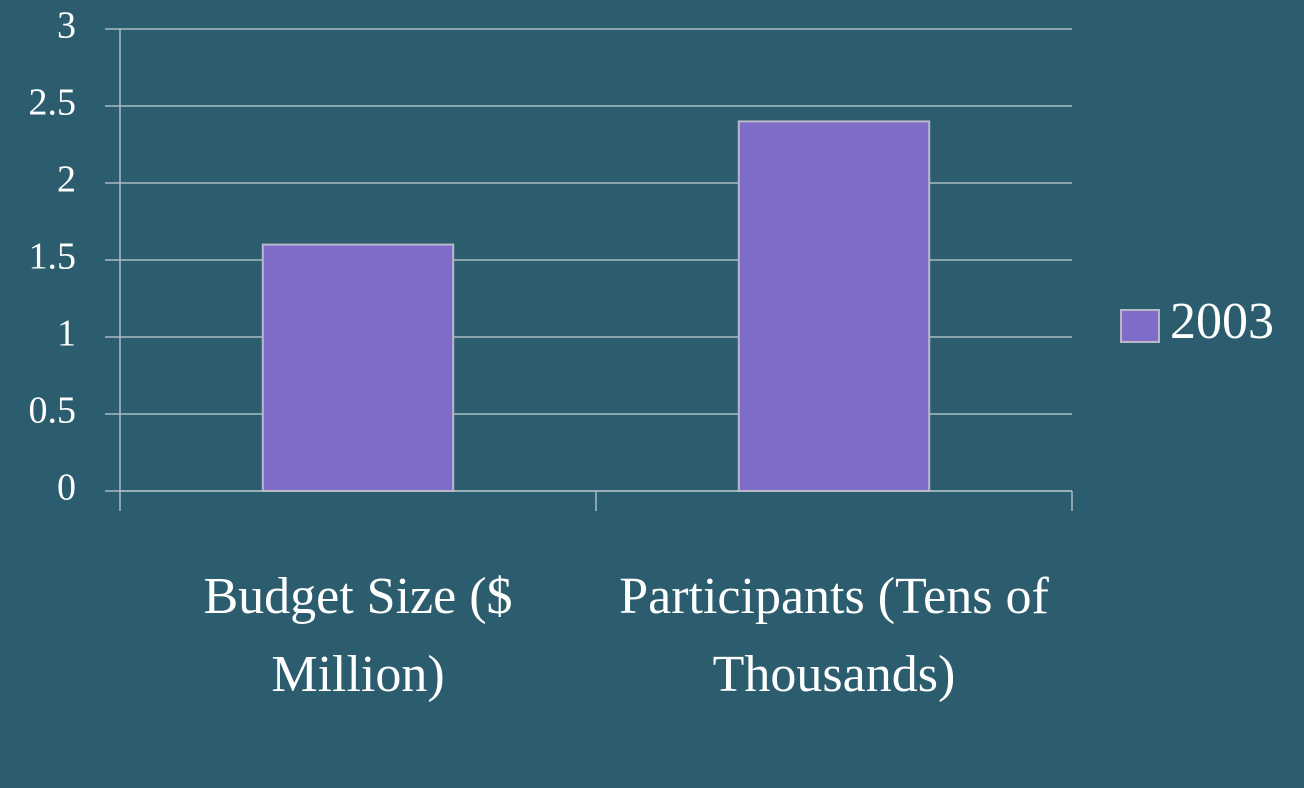 The height and width of the screenshot is (788, 1304). I want to click on y-tick-label: 0, so click(66, 488).